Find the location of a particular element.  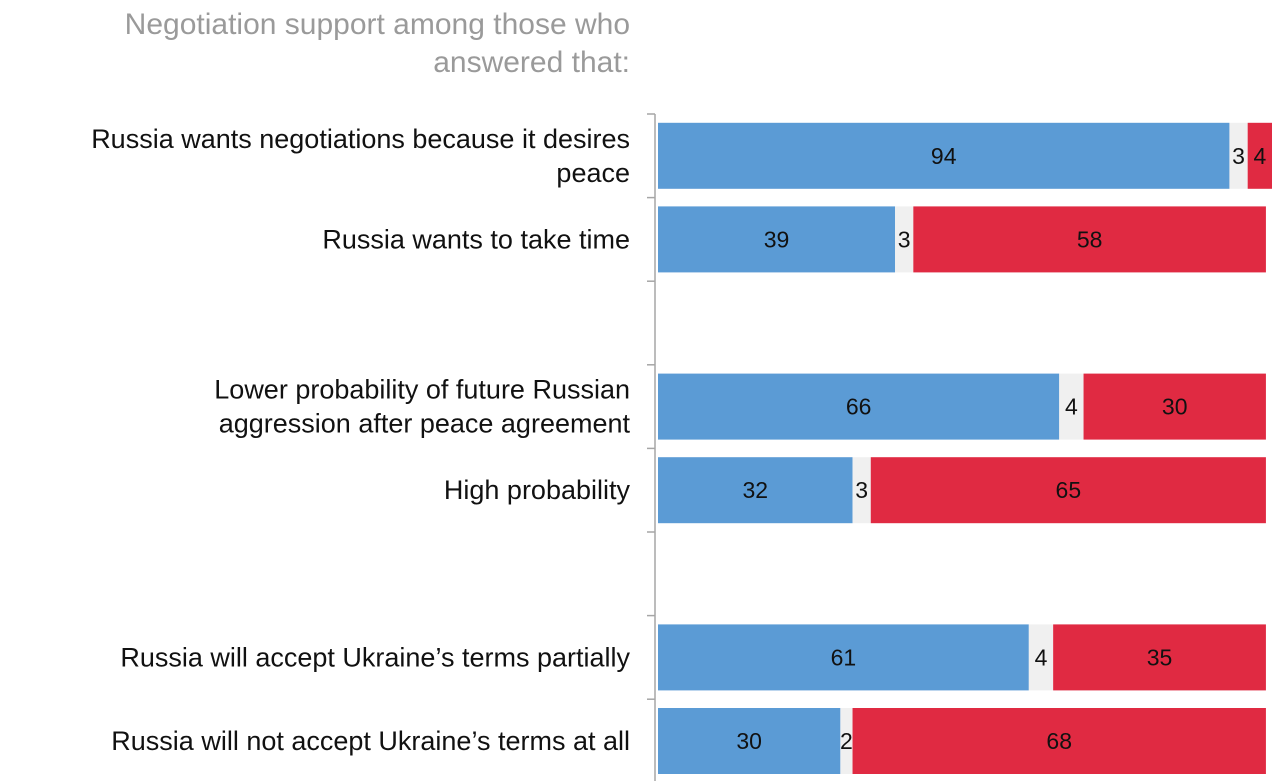

data-label: 58 is located at coordinates (1090, 239).